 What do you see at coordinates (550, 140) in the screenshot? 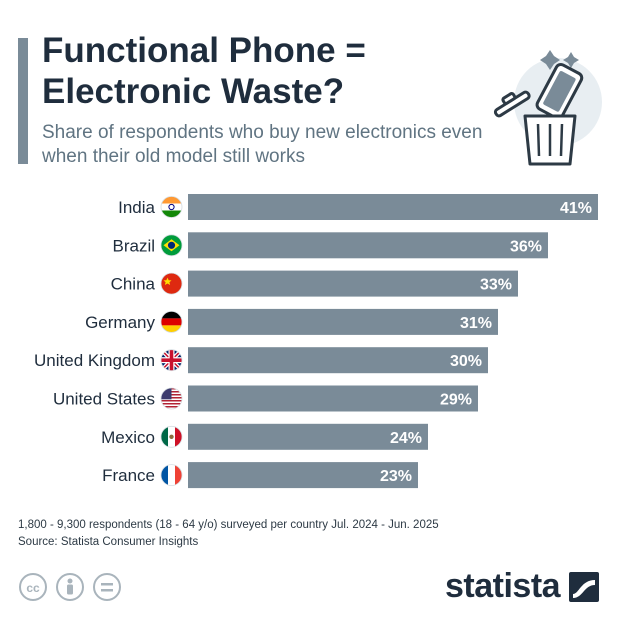
I see `trash-can-icon` at bounding box center [550, 140].